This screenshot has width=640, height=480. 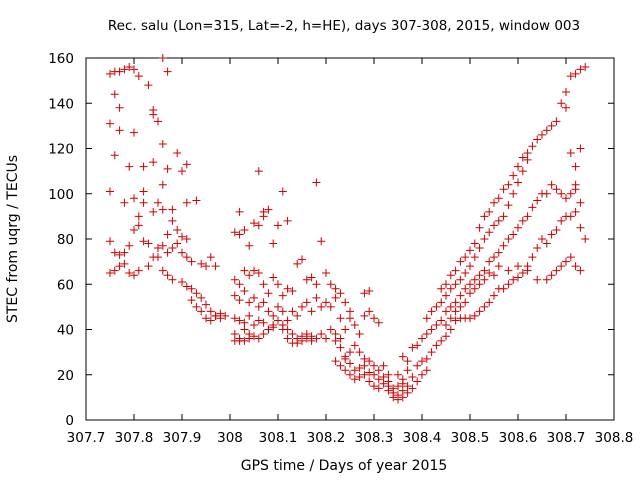 What do you see at coordinates (61, 150) in the screenshot?
I see `y-tick-label: 120` at bounding box center [61, 150].